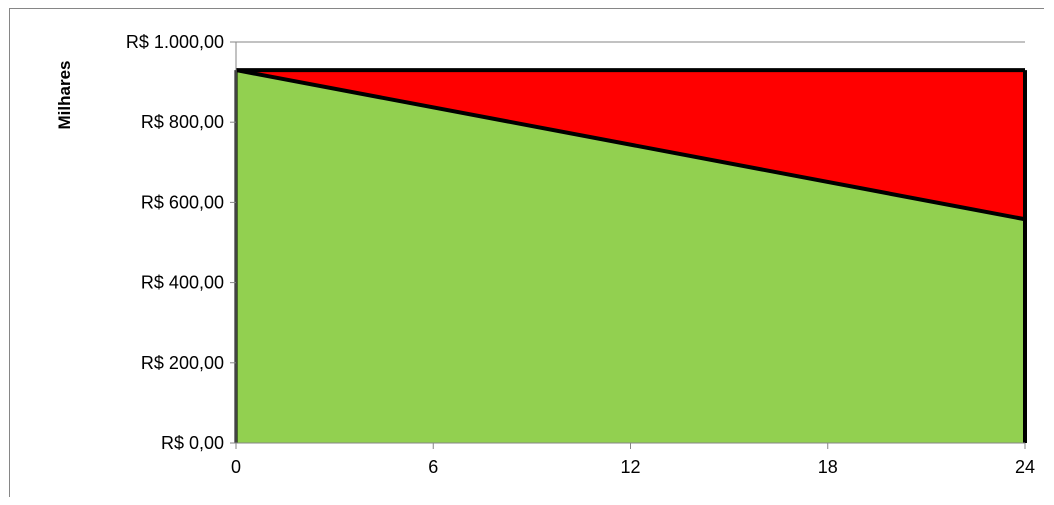 The image size is (1054, 505). Describe the element at coordinates (630, 467) in the screenshot. I see `x-tick-label-2: 12` at that location.